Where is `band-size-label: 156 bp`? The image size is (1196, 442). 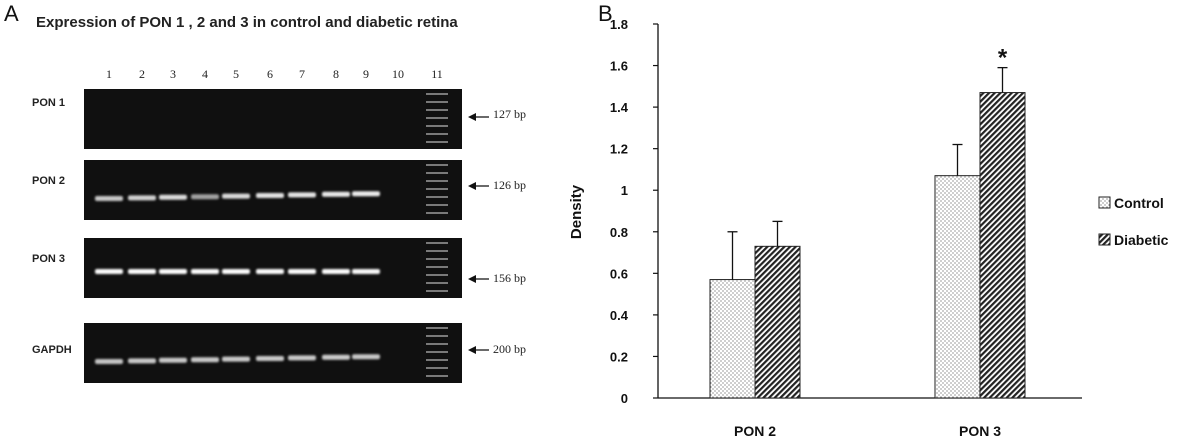
band-size-label: 156 bp is located at coordinates (509, 278).